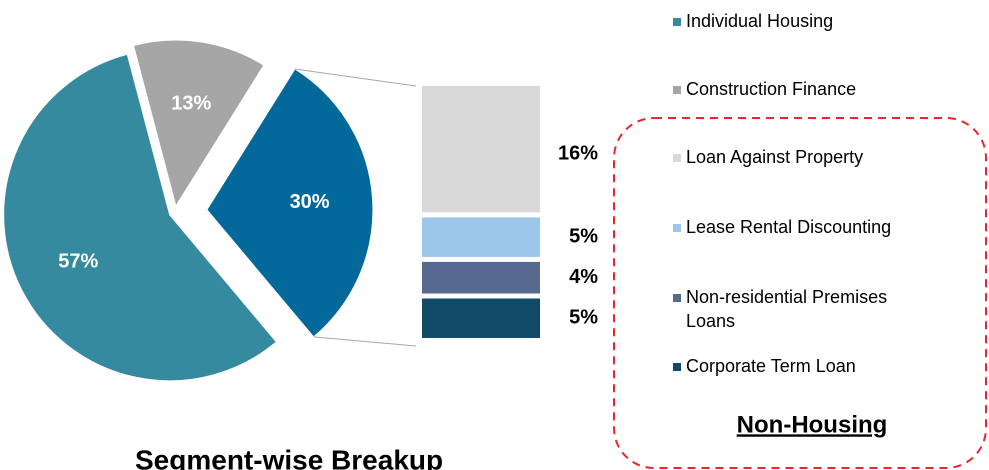 The image size is (989, 470). What do you see at coordinates (788, 227) in the screenshot?
I see `legend-label: Lease Rental Discounting` at bounding box center [788, 227].